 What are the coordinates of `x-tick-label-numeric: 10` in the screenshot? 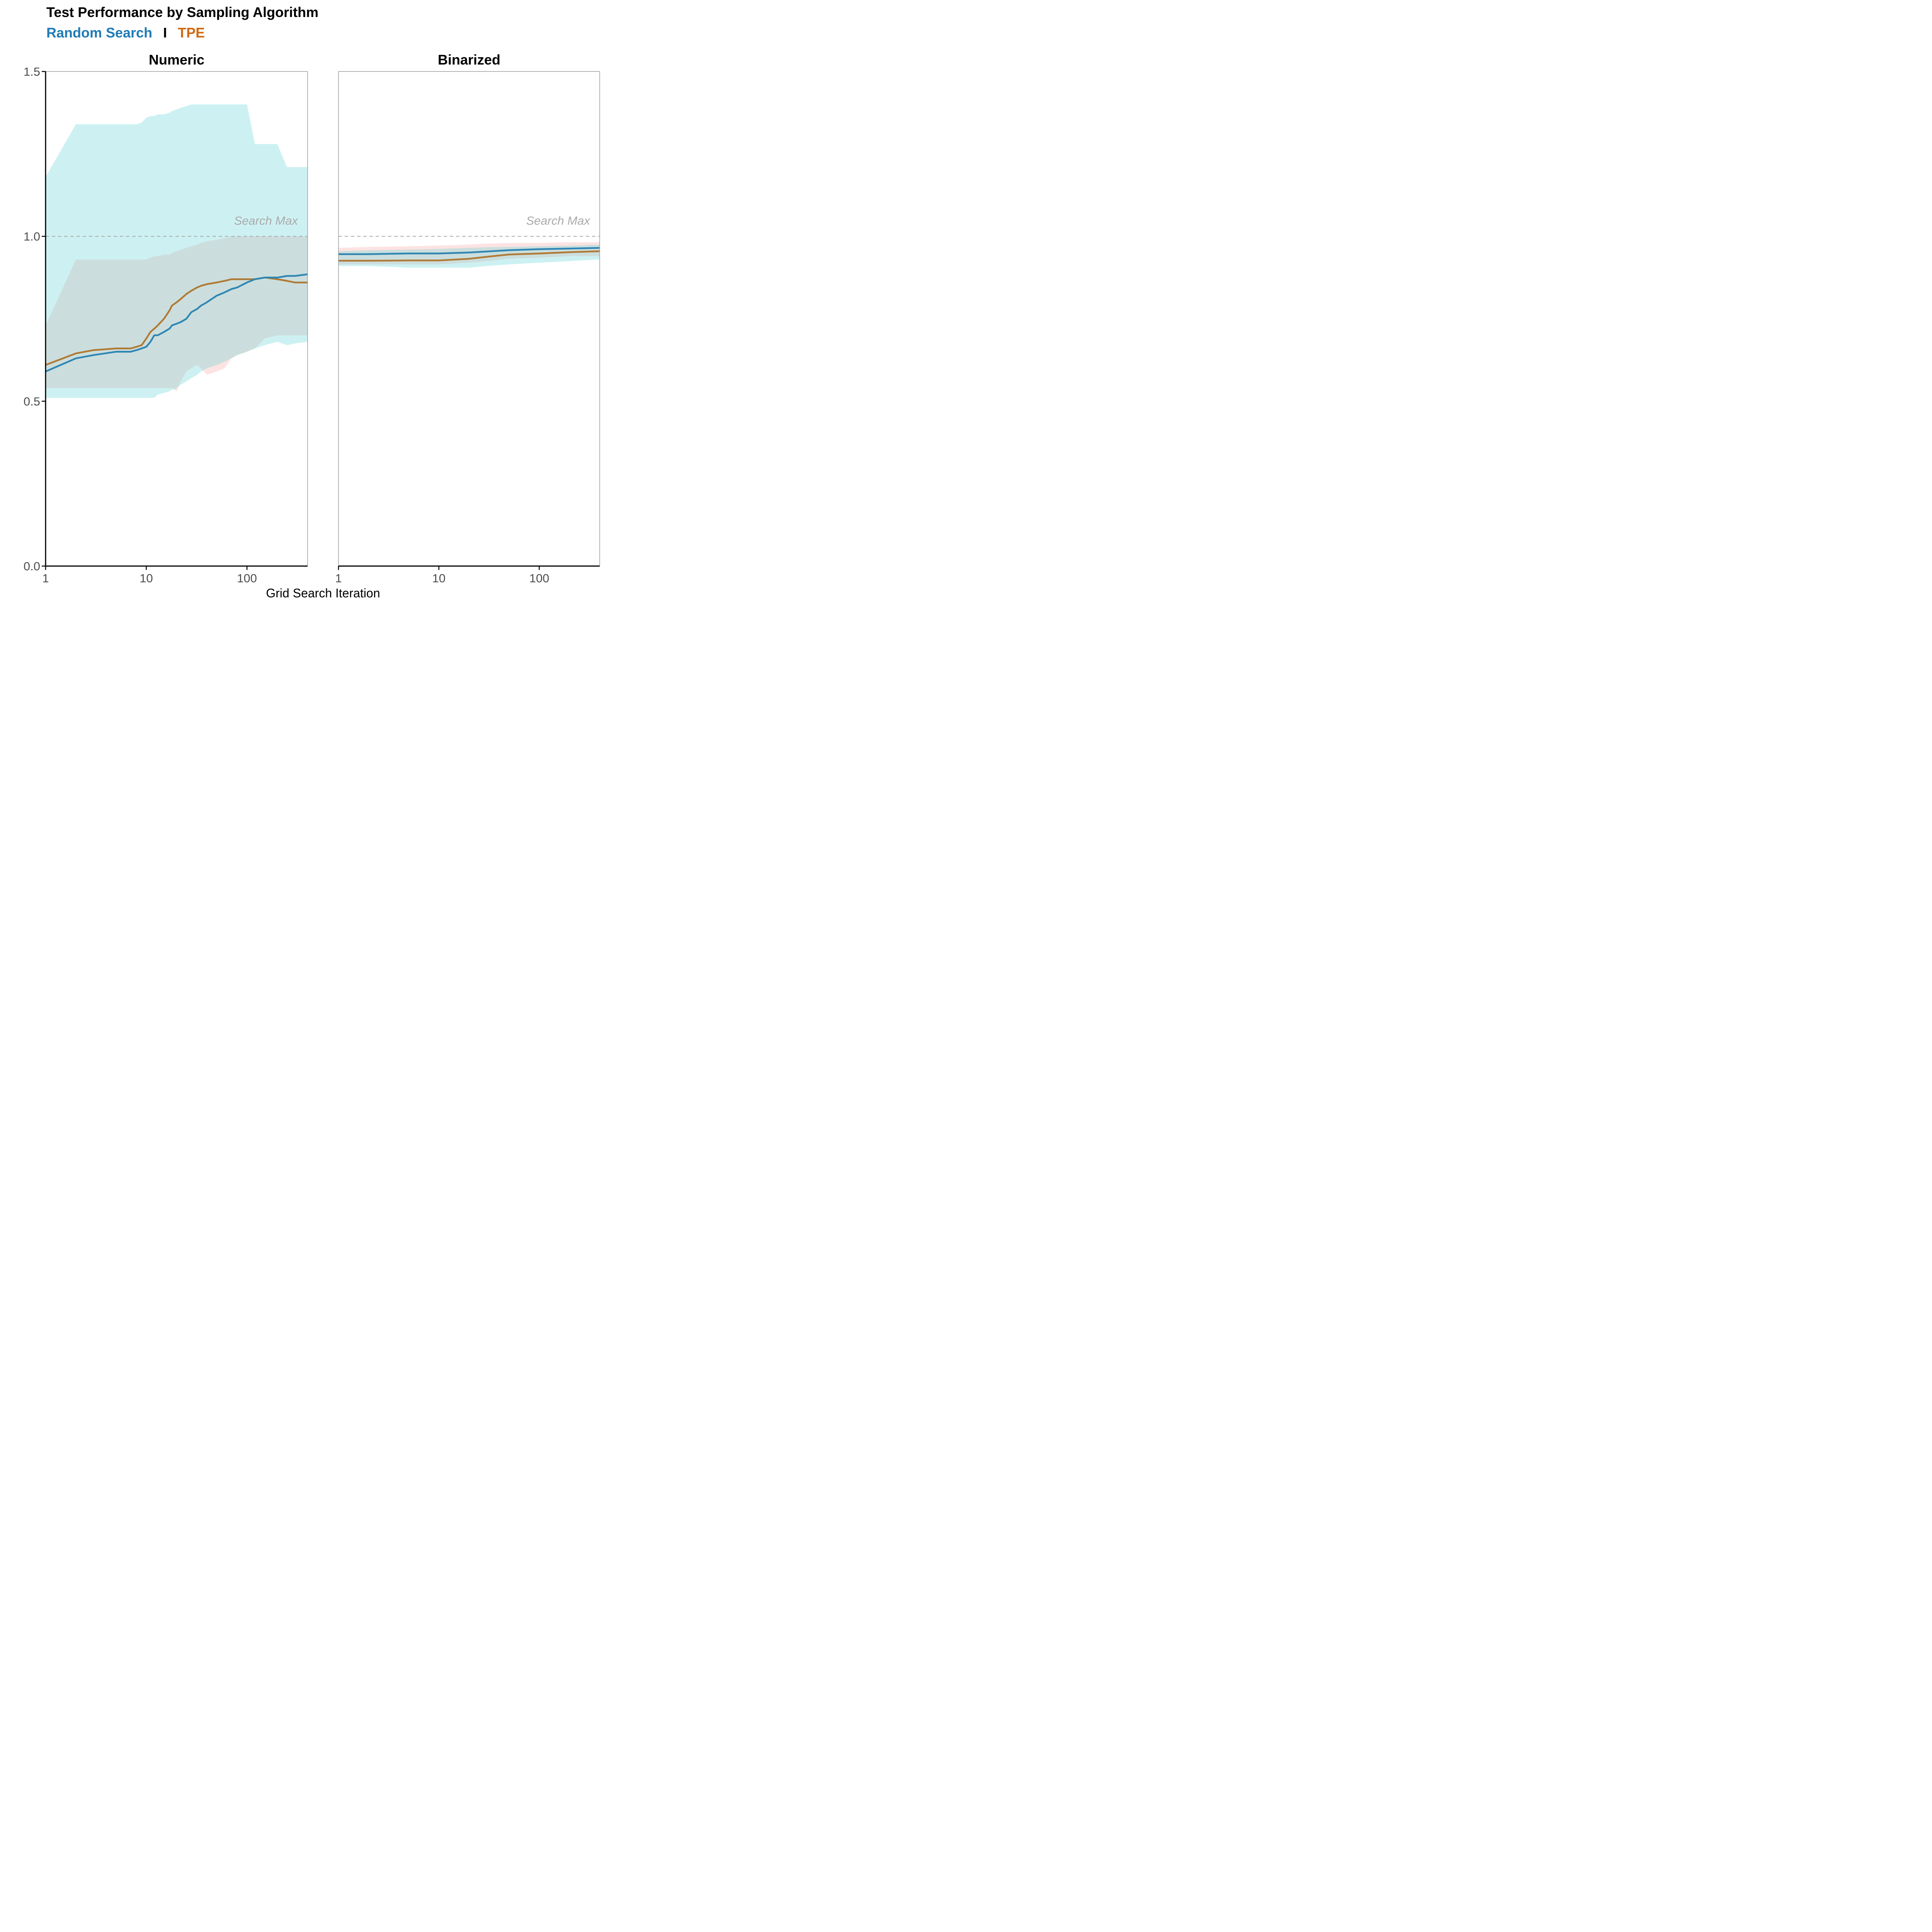 It's located at (146, 578).